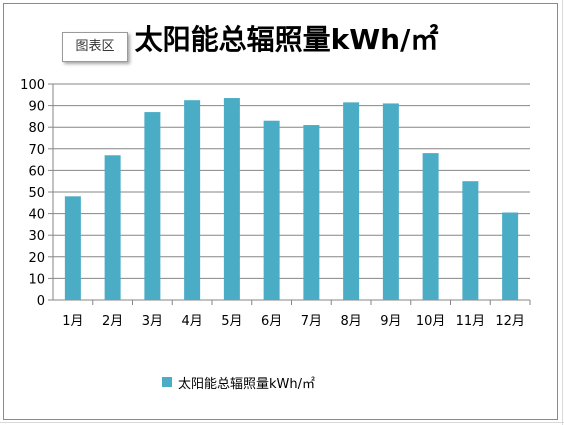 This screenshot has height=425, width=564. What do you see at coordinates (36, 258) in the screenshot?
I see `y-tick-label: 20` at bounding box center [36, 258].